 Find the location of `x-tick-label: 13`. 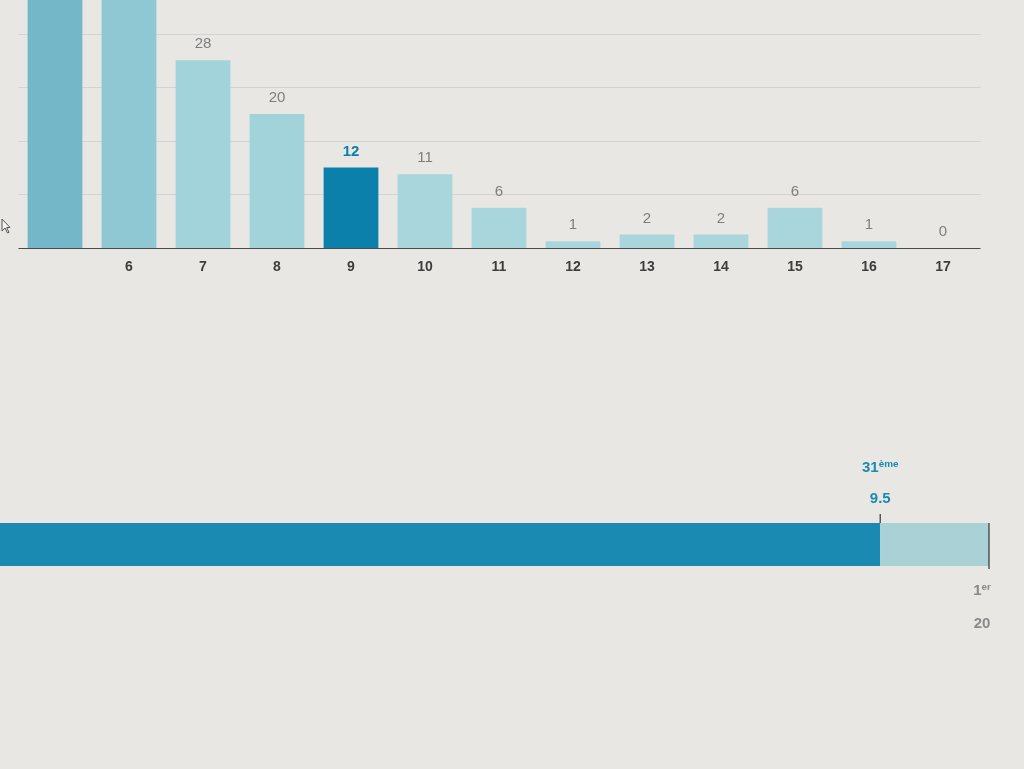

x-tick-label: 13 is located at coordinates (647, 265).